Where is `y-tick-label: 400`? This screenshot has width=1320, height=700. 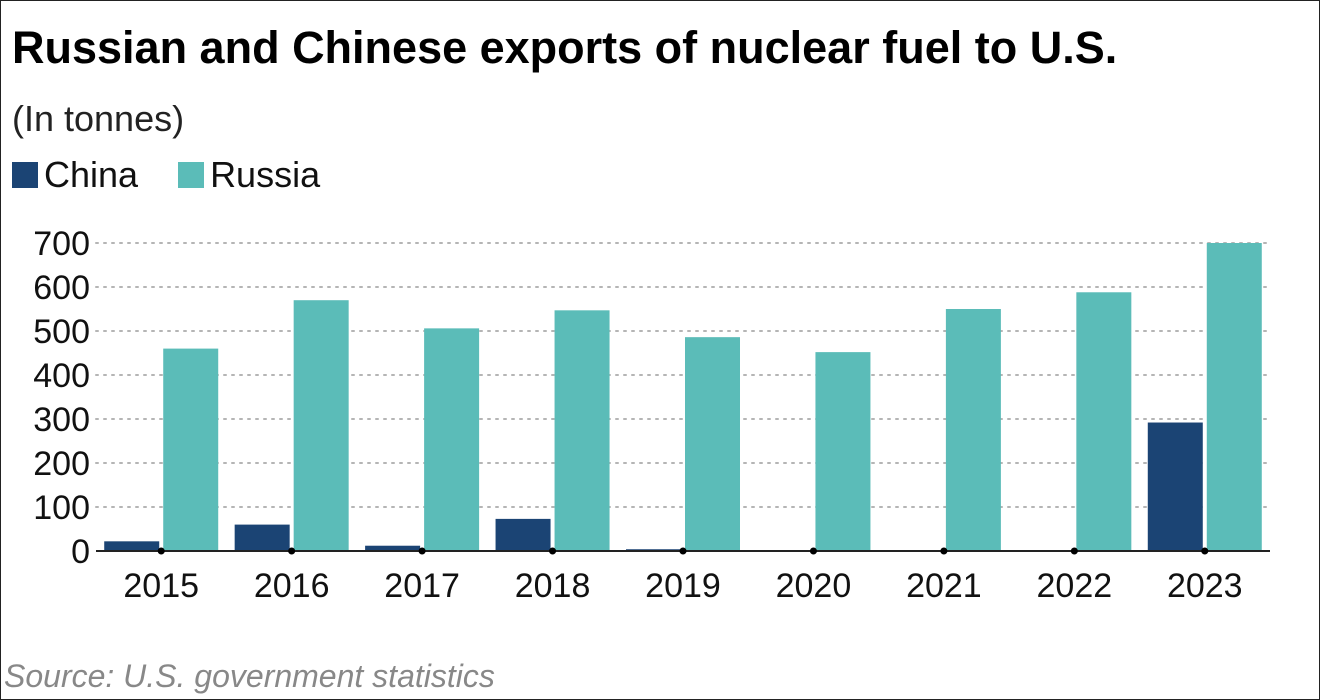
y-tick-label: 400 is located at coordinates (61, 376).